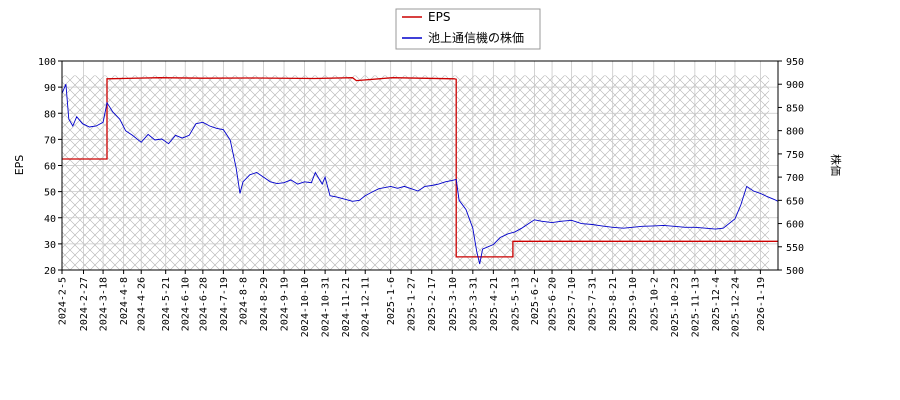 The width and height of the screenshot is (900, 400). What do you see at coordinates (795, 85) in the screenshot?
I see `right-tick-label: 900` at bounding box center [795, 85].